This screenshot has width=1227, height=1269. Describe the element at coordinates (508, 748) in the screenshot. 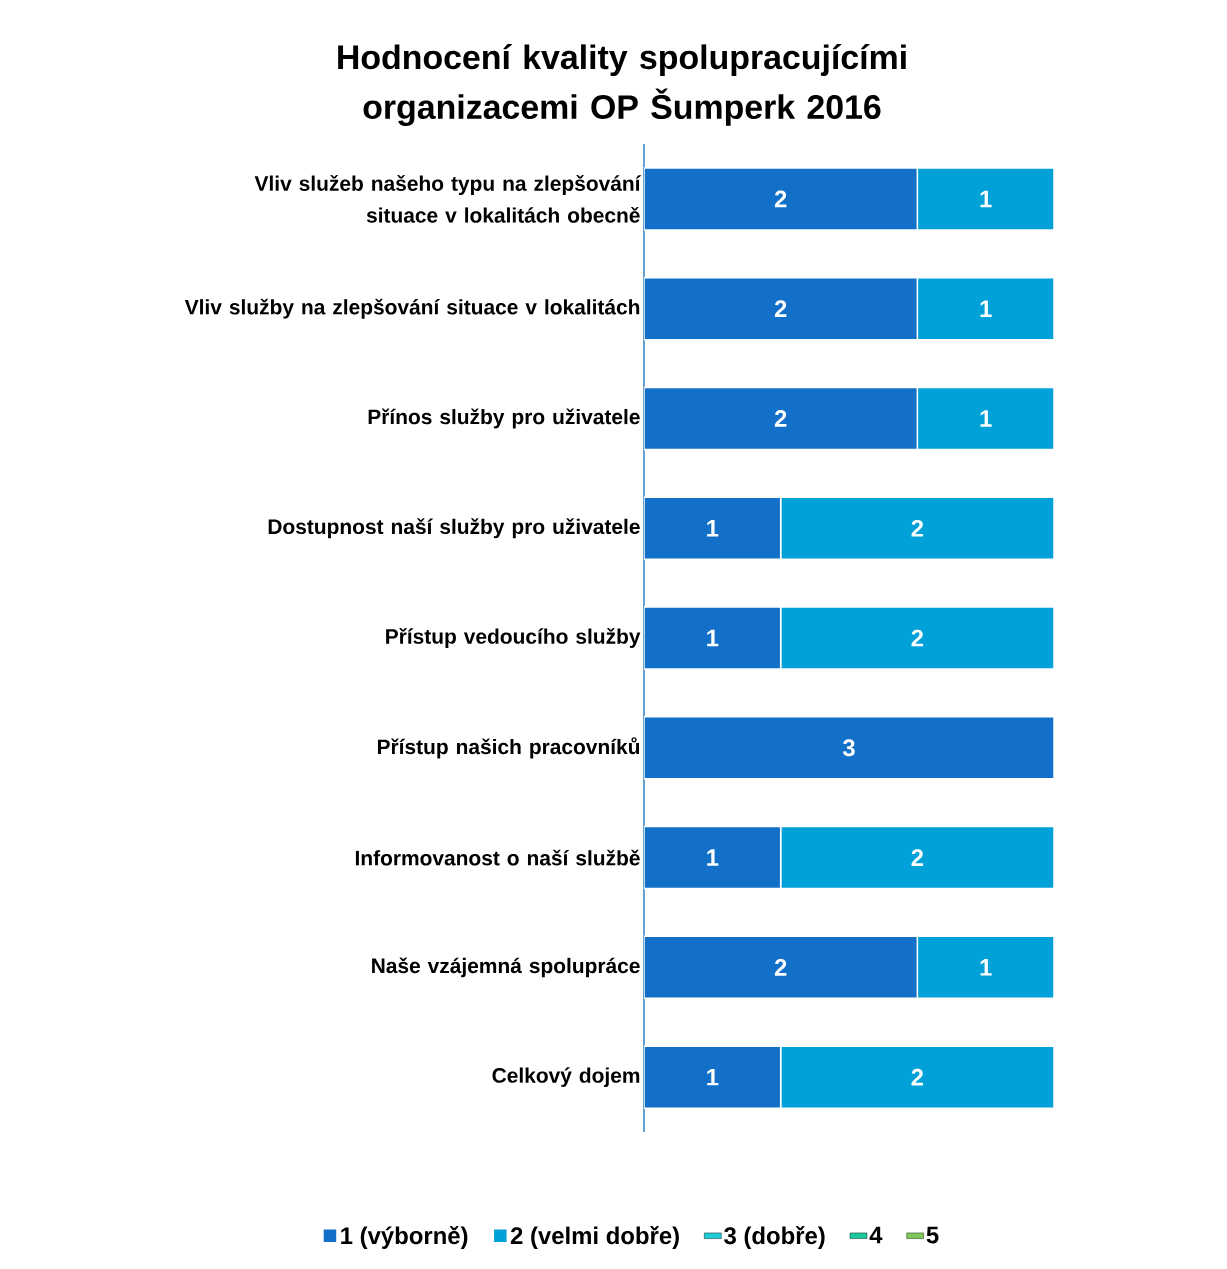

I see `y-tick-label: Přístup našich pracovníků` at that location.